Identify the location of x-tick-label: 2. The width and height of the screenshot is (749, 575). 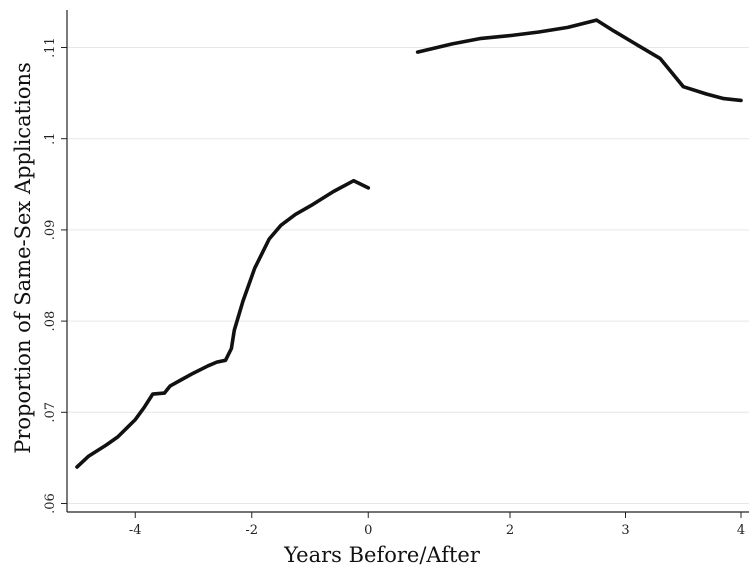
(510, 530).